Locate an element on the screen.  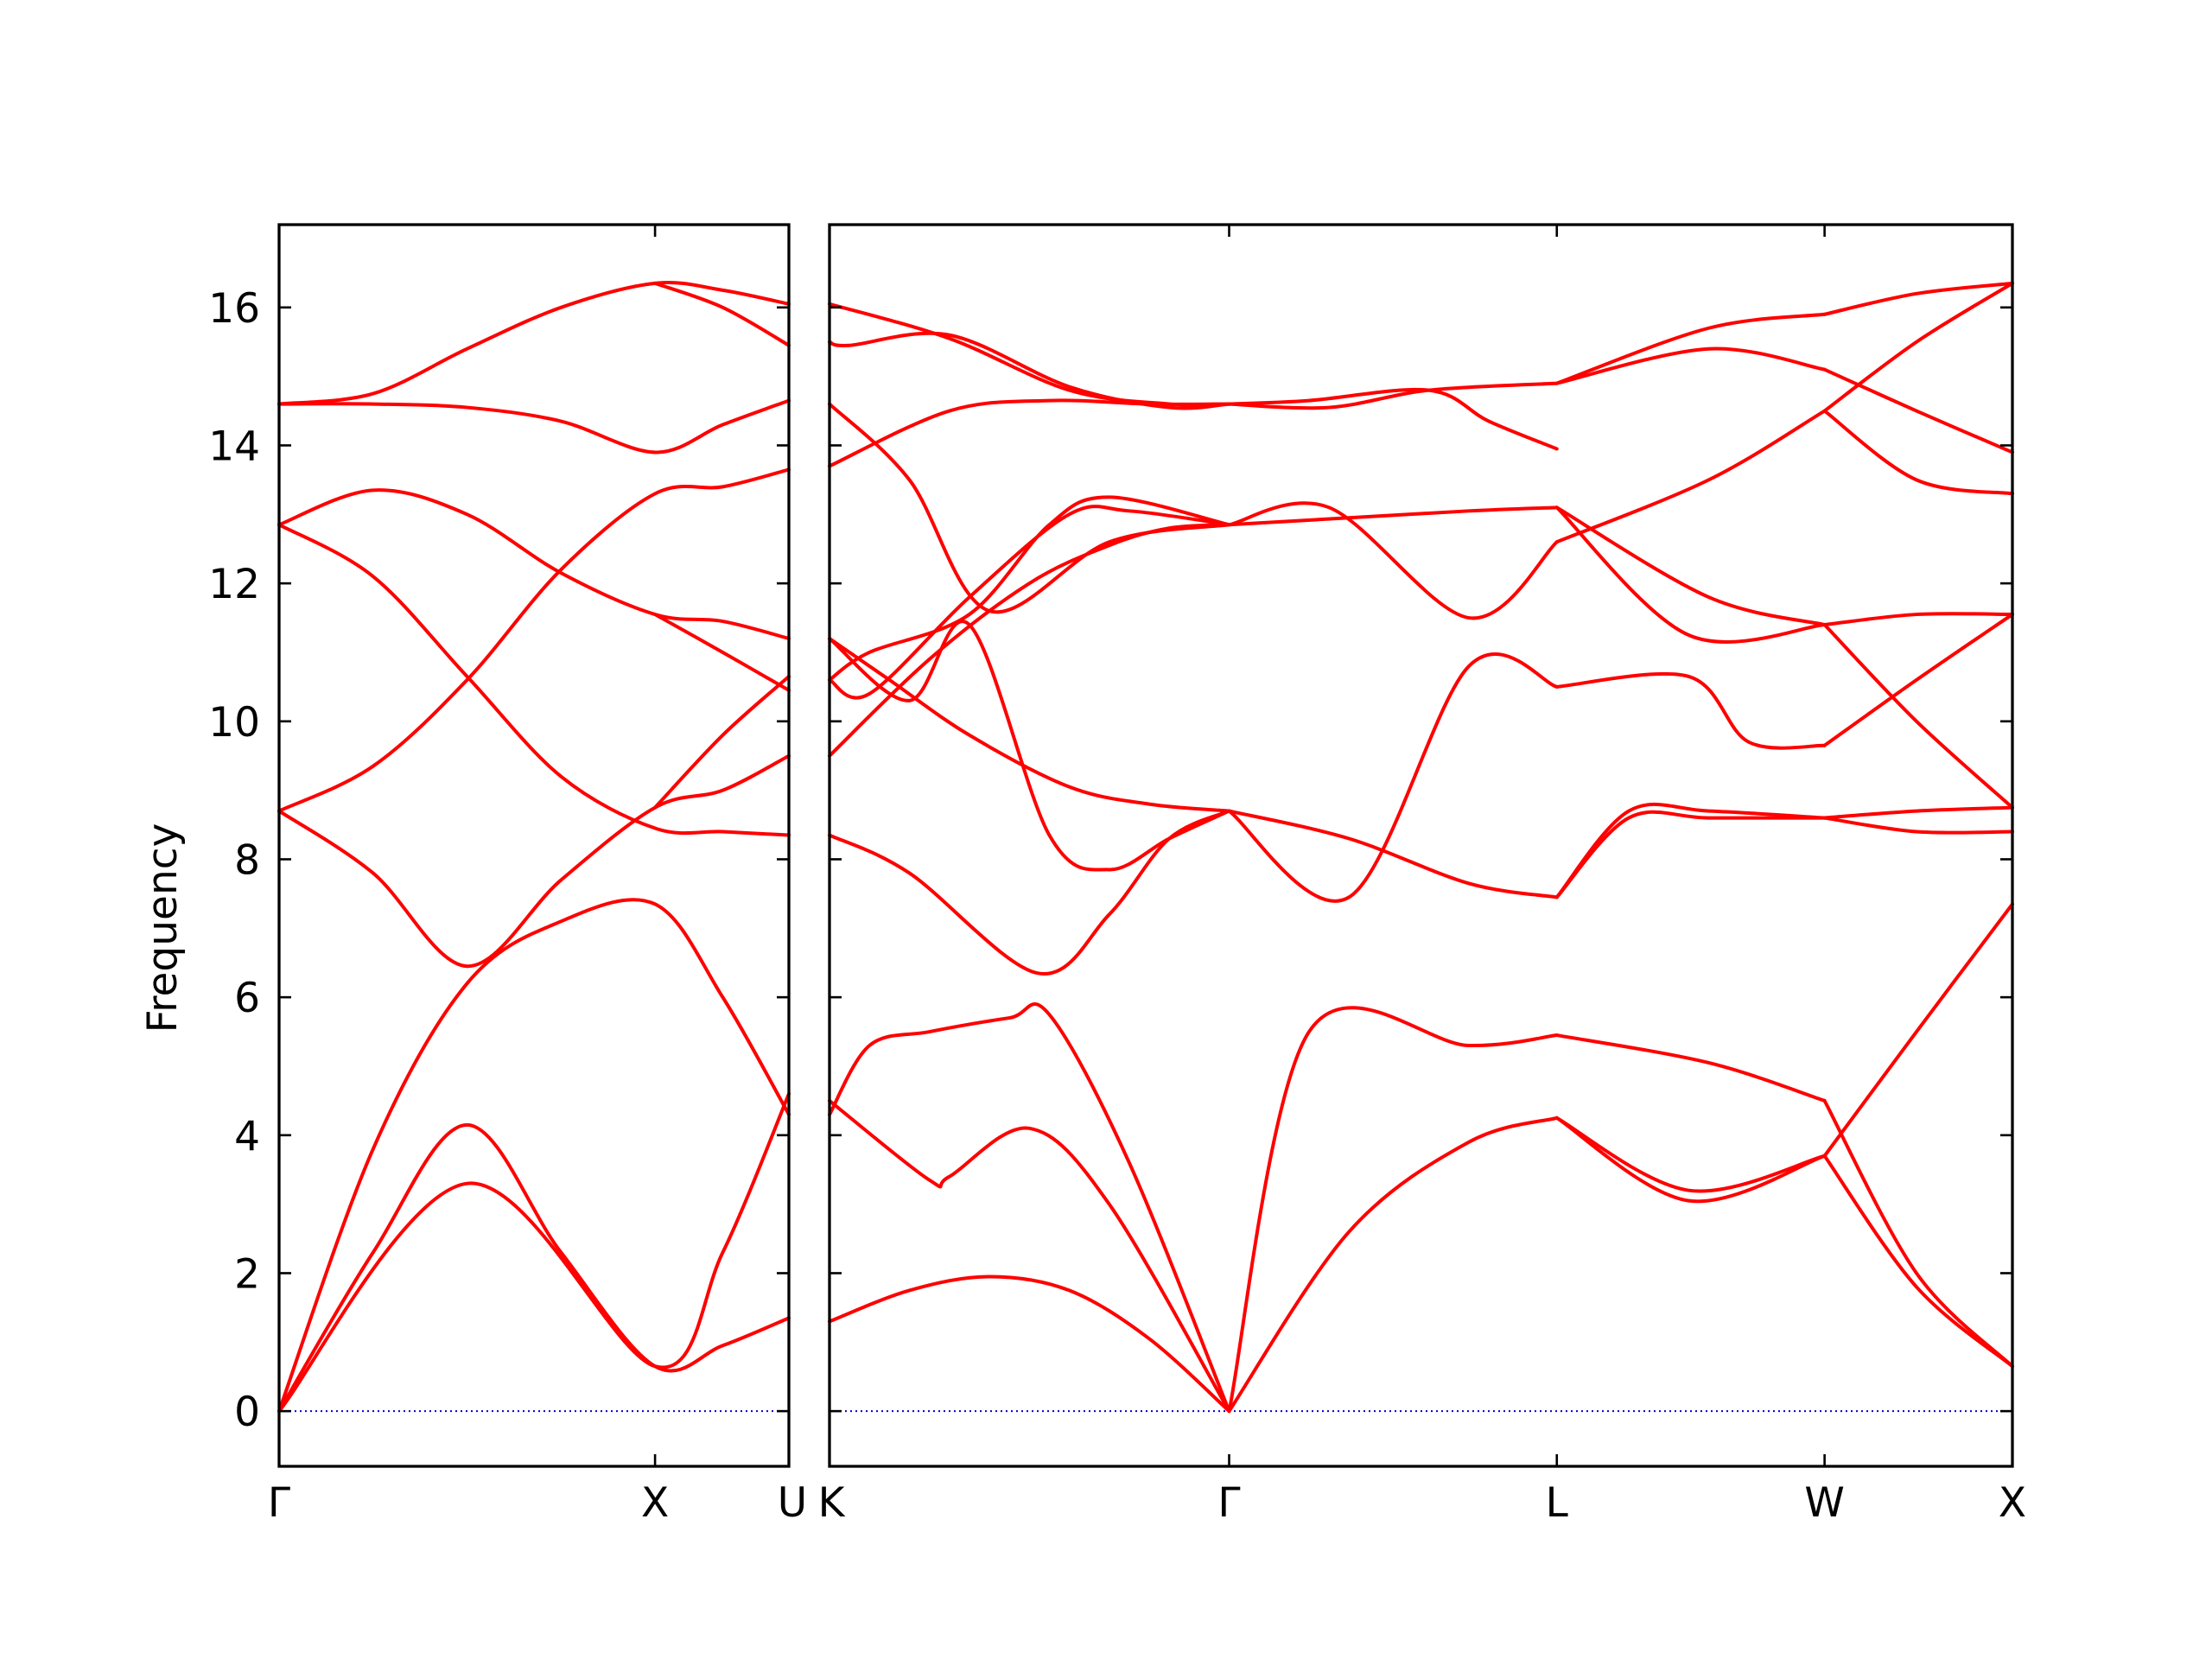
y-tick-label: 2 is located at coordinates (247, 1274).